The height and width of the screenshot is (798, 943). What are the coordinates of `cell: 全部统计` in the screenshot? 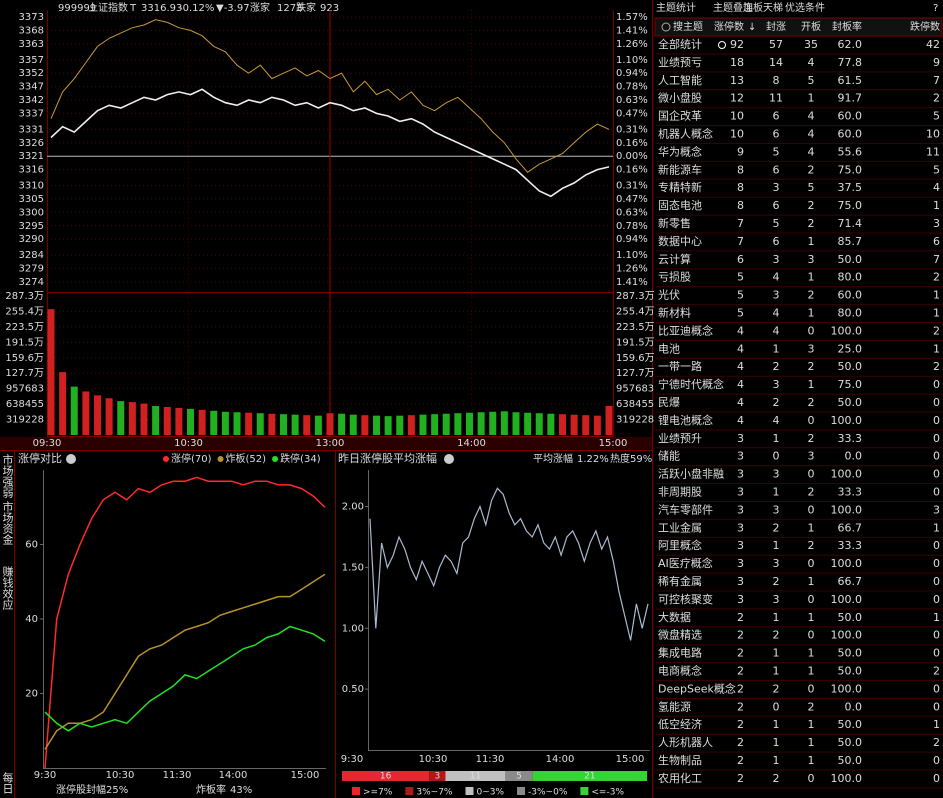 It's located at (680, 44).